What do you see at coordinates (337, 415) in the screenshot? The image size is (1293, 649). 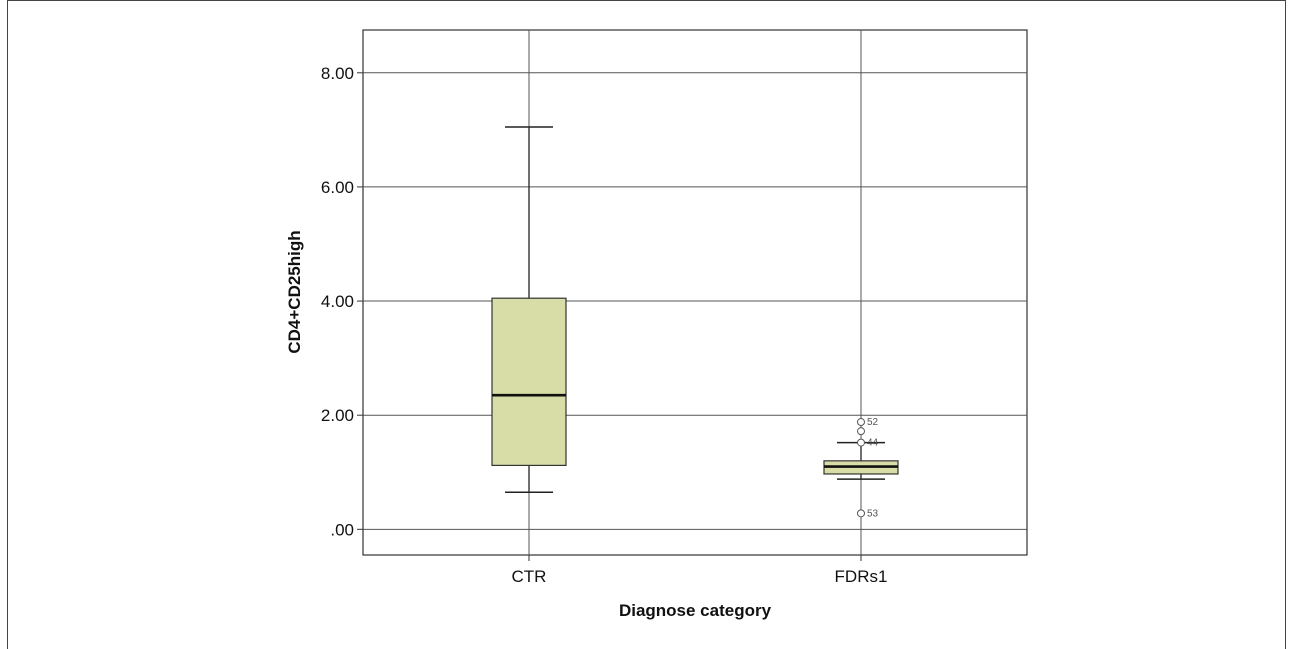 I see `y-tick-label: 2.00` at bounding box center [337, 415].